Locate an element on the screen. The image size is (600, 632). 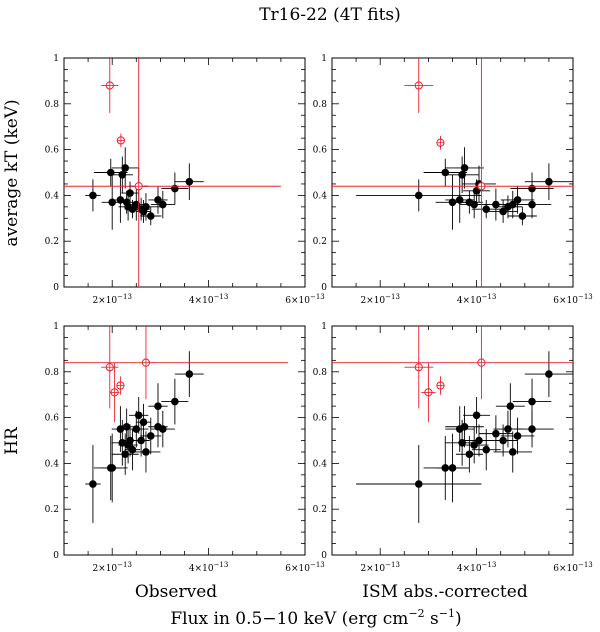
x-tick-label: 2×10⁻¹³ is located at coordinates (112, 567).